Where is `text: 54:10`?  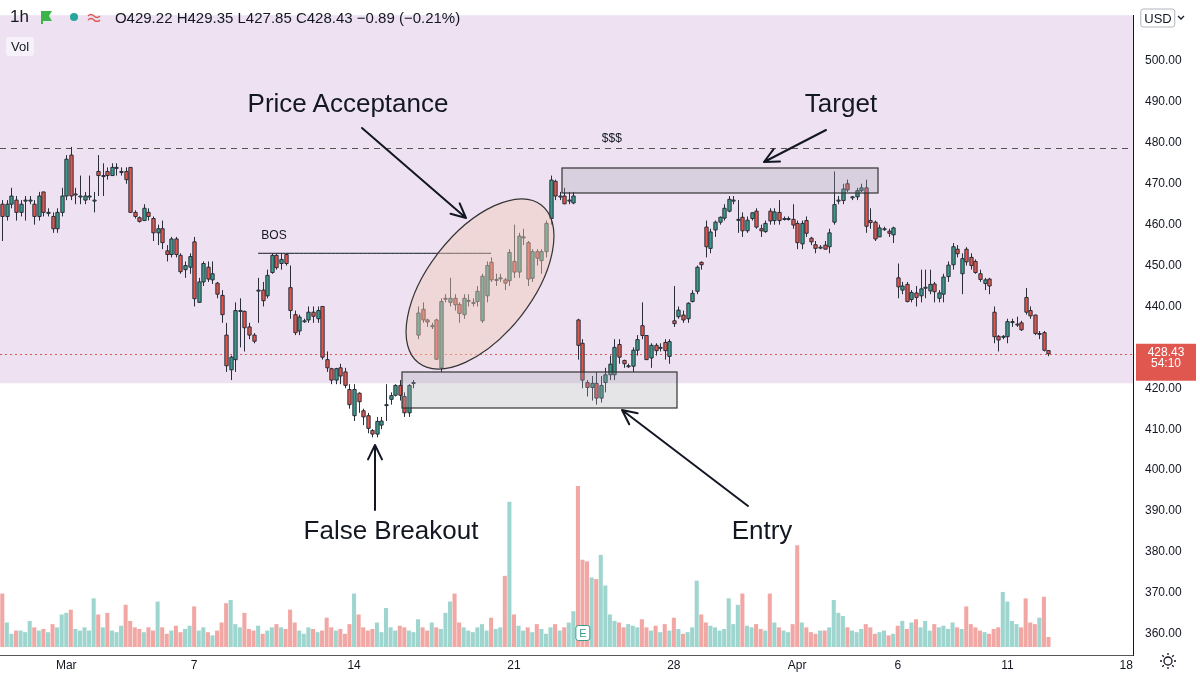 text: 54:10 is located at coordinates (1166, 363).